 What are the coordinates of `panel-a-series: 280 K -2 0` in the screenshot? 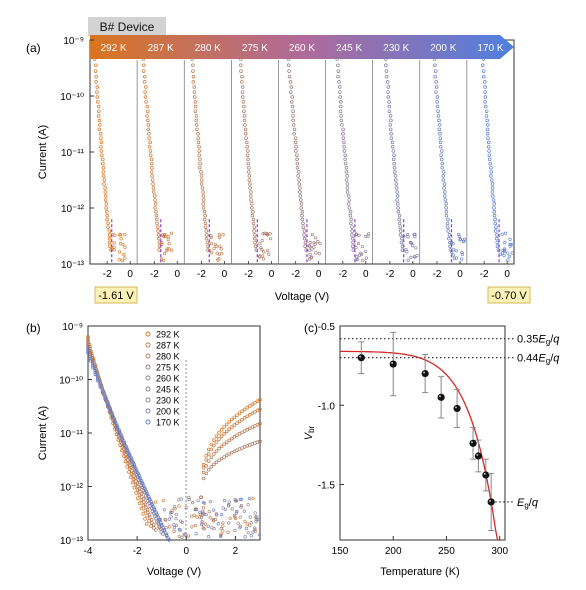 It's located at (205, 161).